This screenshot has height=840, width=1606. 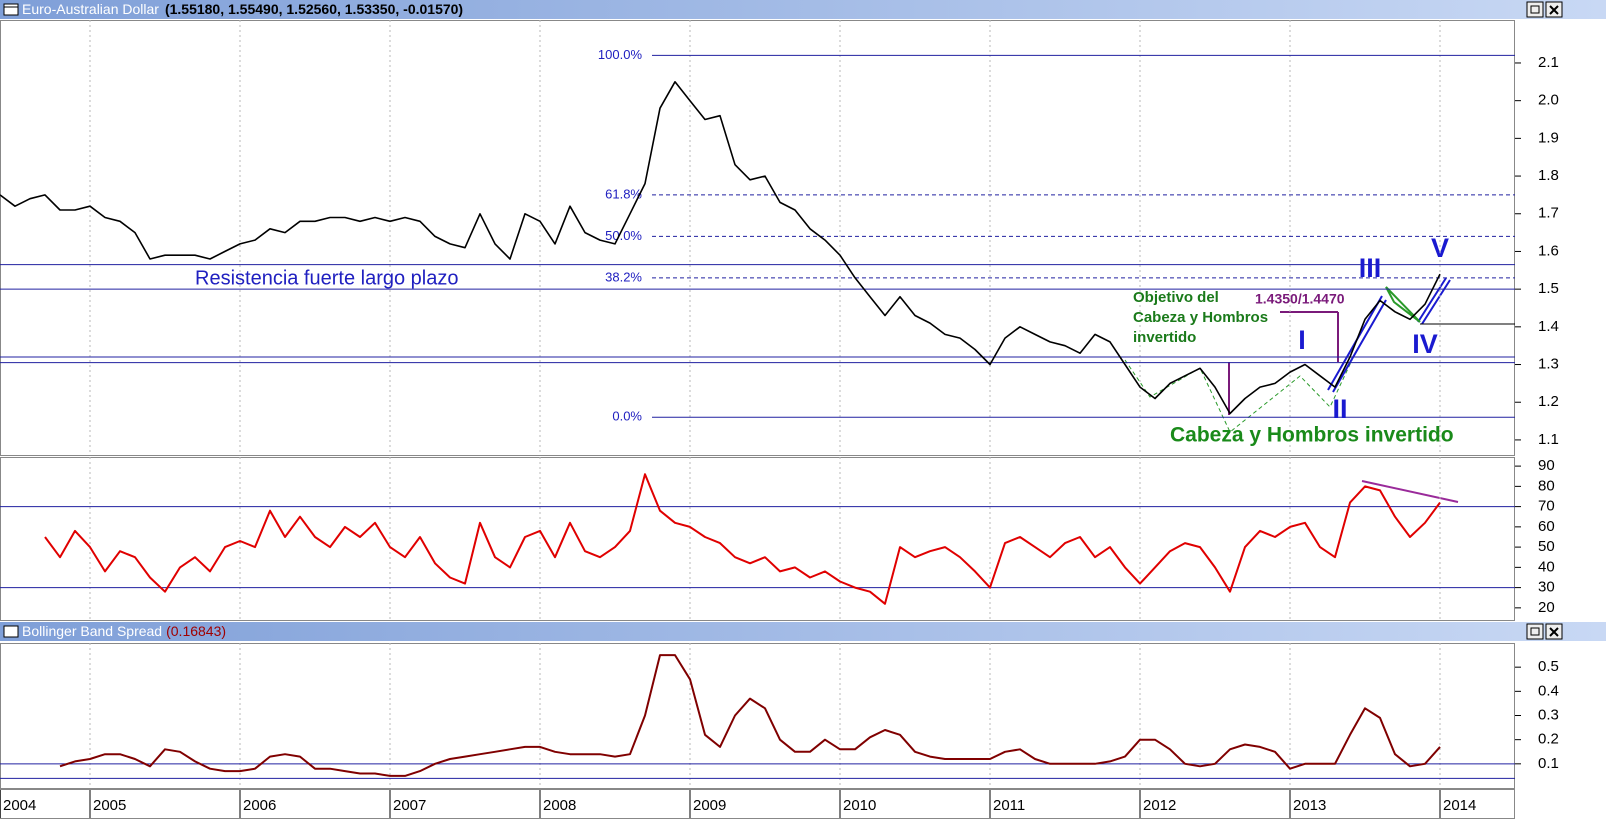 I want to click on y-tick-label: 2.1, so click(x=1548, y=62).